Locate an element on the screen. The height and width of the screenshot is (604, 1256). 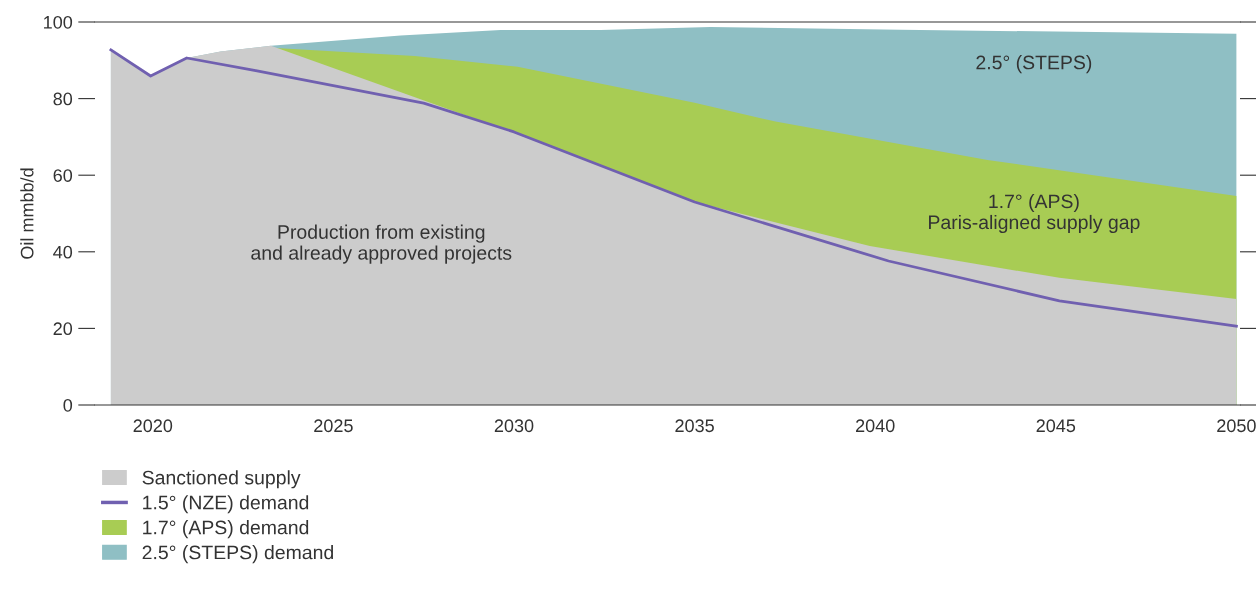
legend-label: 1.7° (APS) demand is located at coordinates (226, 529).